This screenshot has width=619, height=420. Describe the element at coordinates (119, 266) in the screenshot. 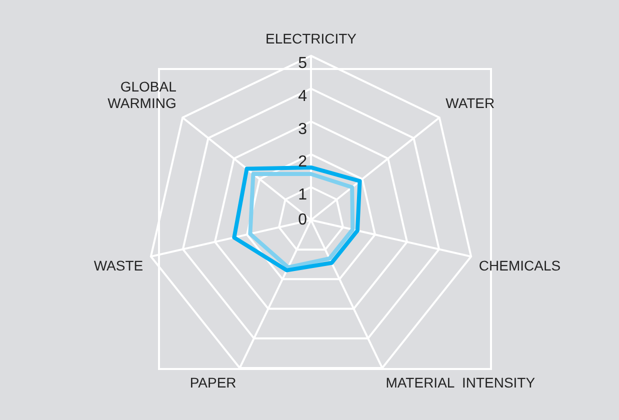

I see `spoke-label: WASTE` at that location.